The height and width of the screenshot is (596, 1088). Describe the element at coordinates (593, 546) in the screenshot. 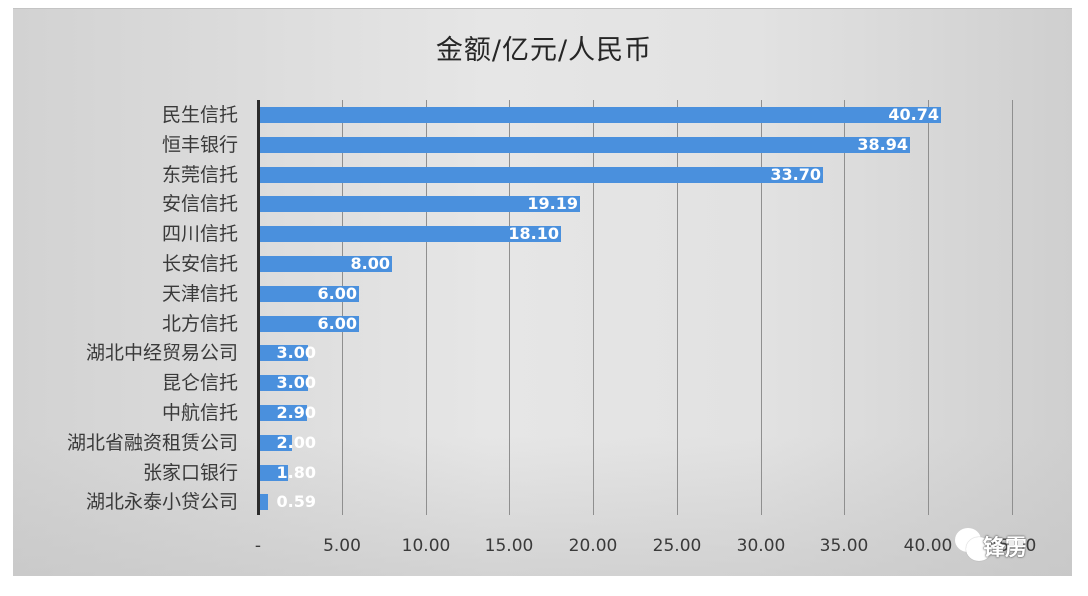

I see `x-tick-label: 20.00` at that location.